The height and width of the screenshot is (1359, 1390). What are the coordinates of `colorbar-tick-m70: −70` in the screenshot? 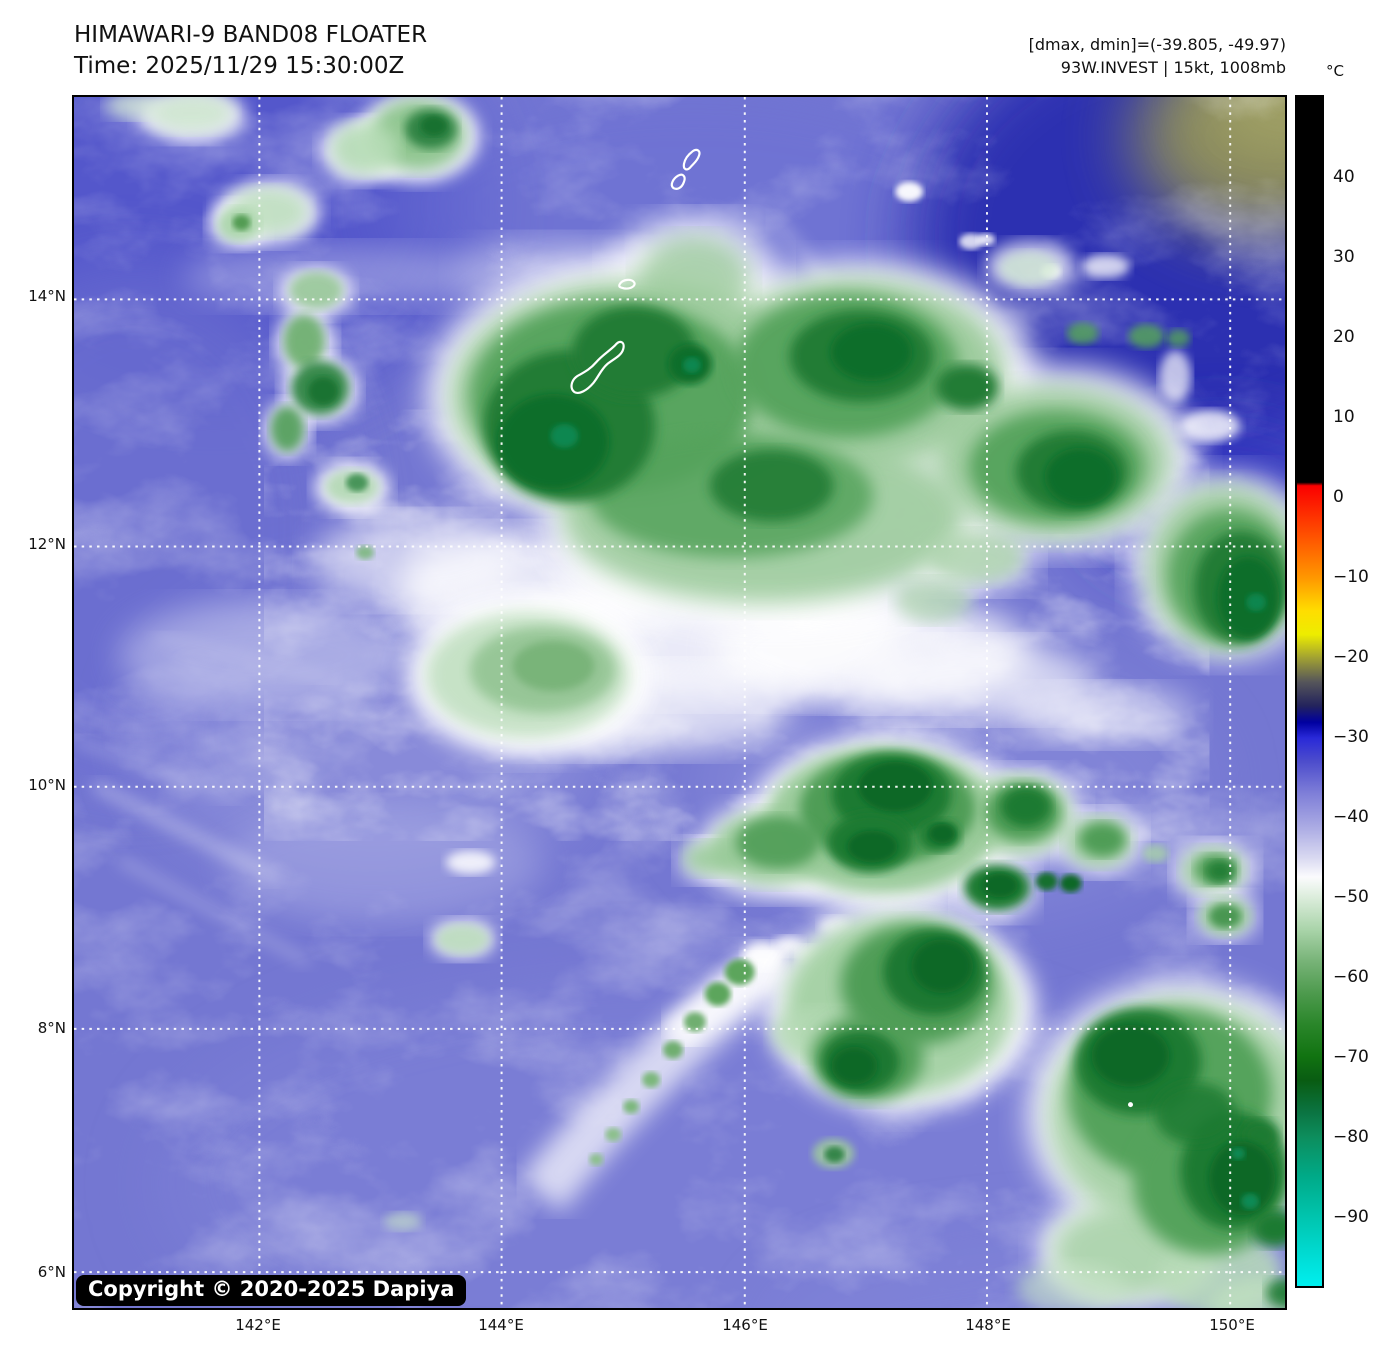 It's located at (1351, 1057).